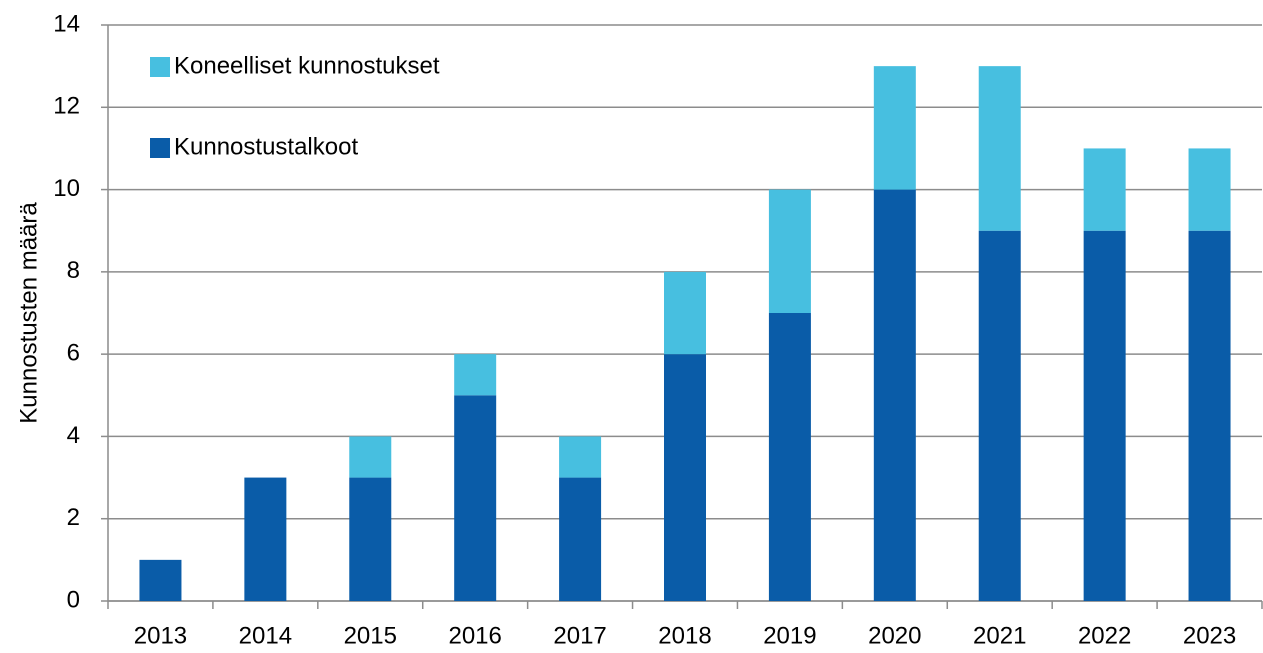 This screenshot has height=653, width=1263. Describe the element at coordinates (265, 635) in the screenshot. I see `x-tick-label: 2014` at that location.